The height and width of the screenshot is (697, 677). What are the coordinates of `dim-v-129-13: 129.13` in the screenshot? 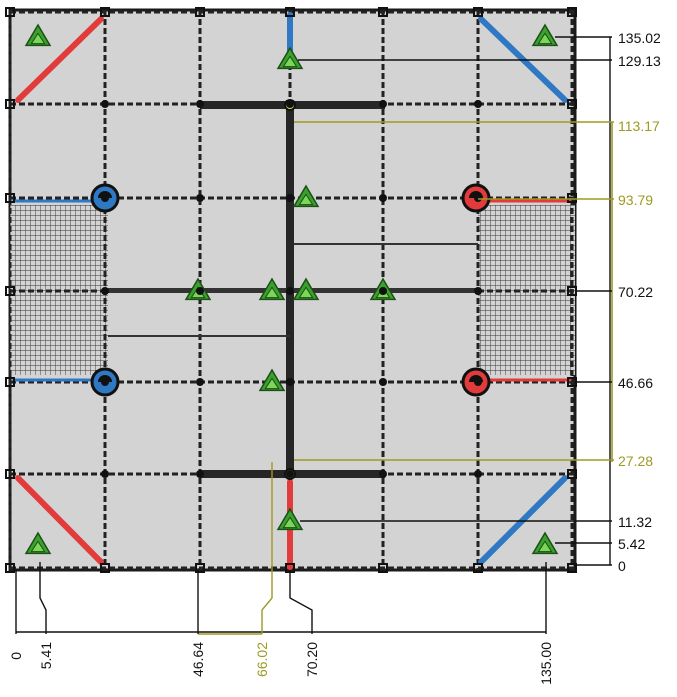 It's located at (639, 61).